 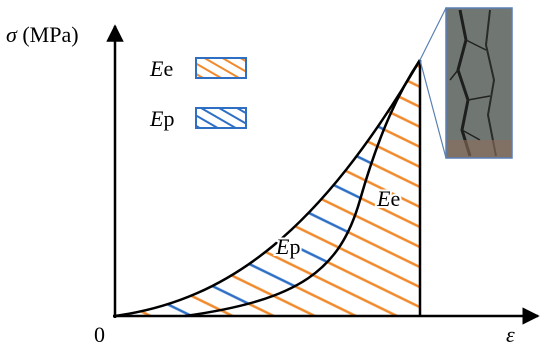 What do you see at coordinates (161, 118) in the screenshot?
I see `legend-label: Ep` at bounding box center [161, 118].